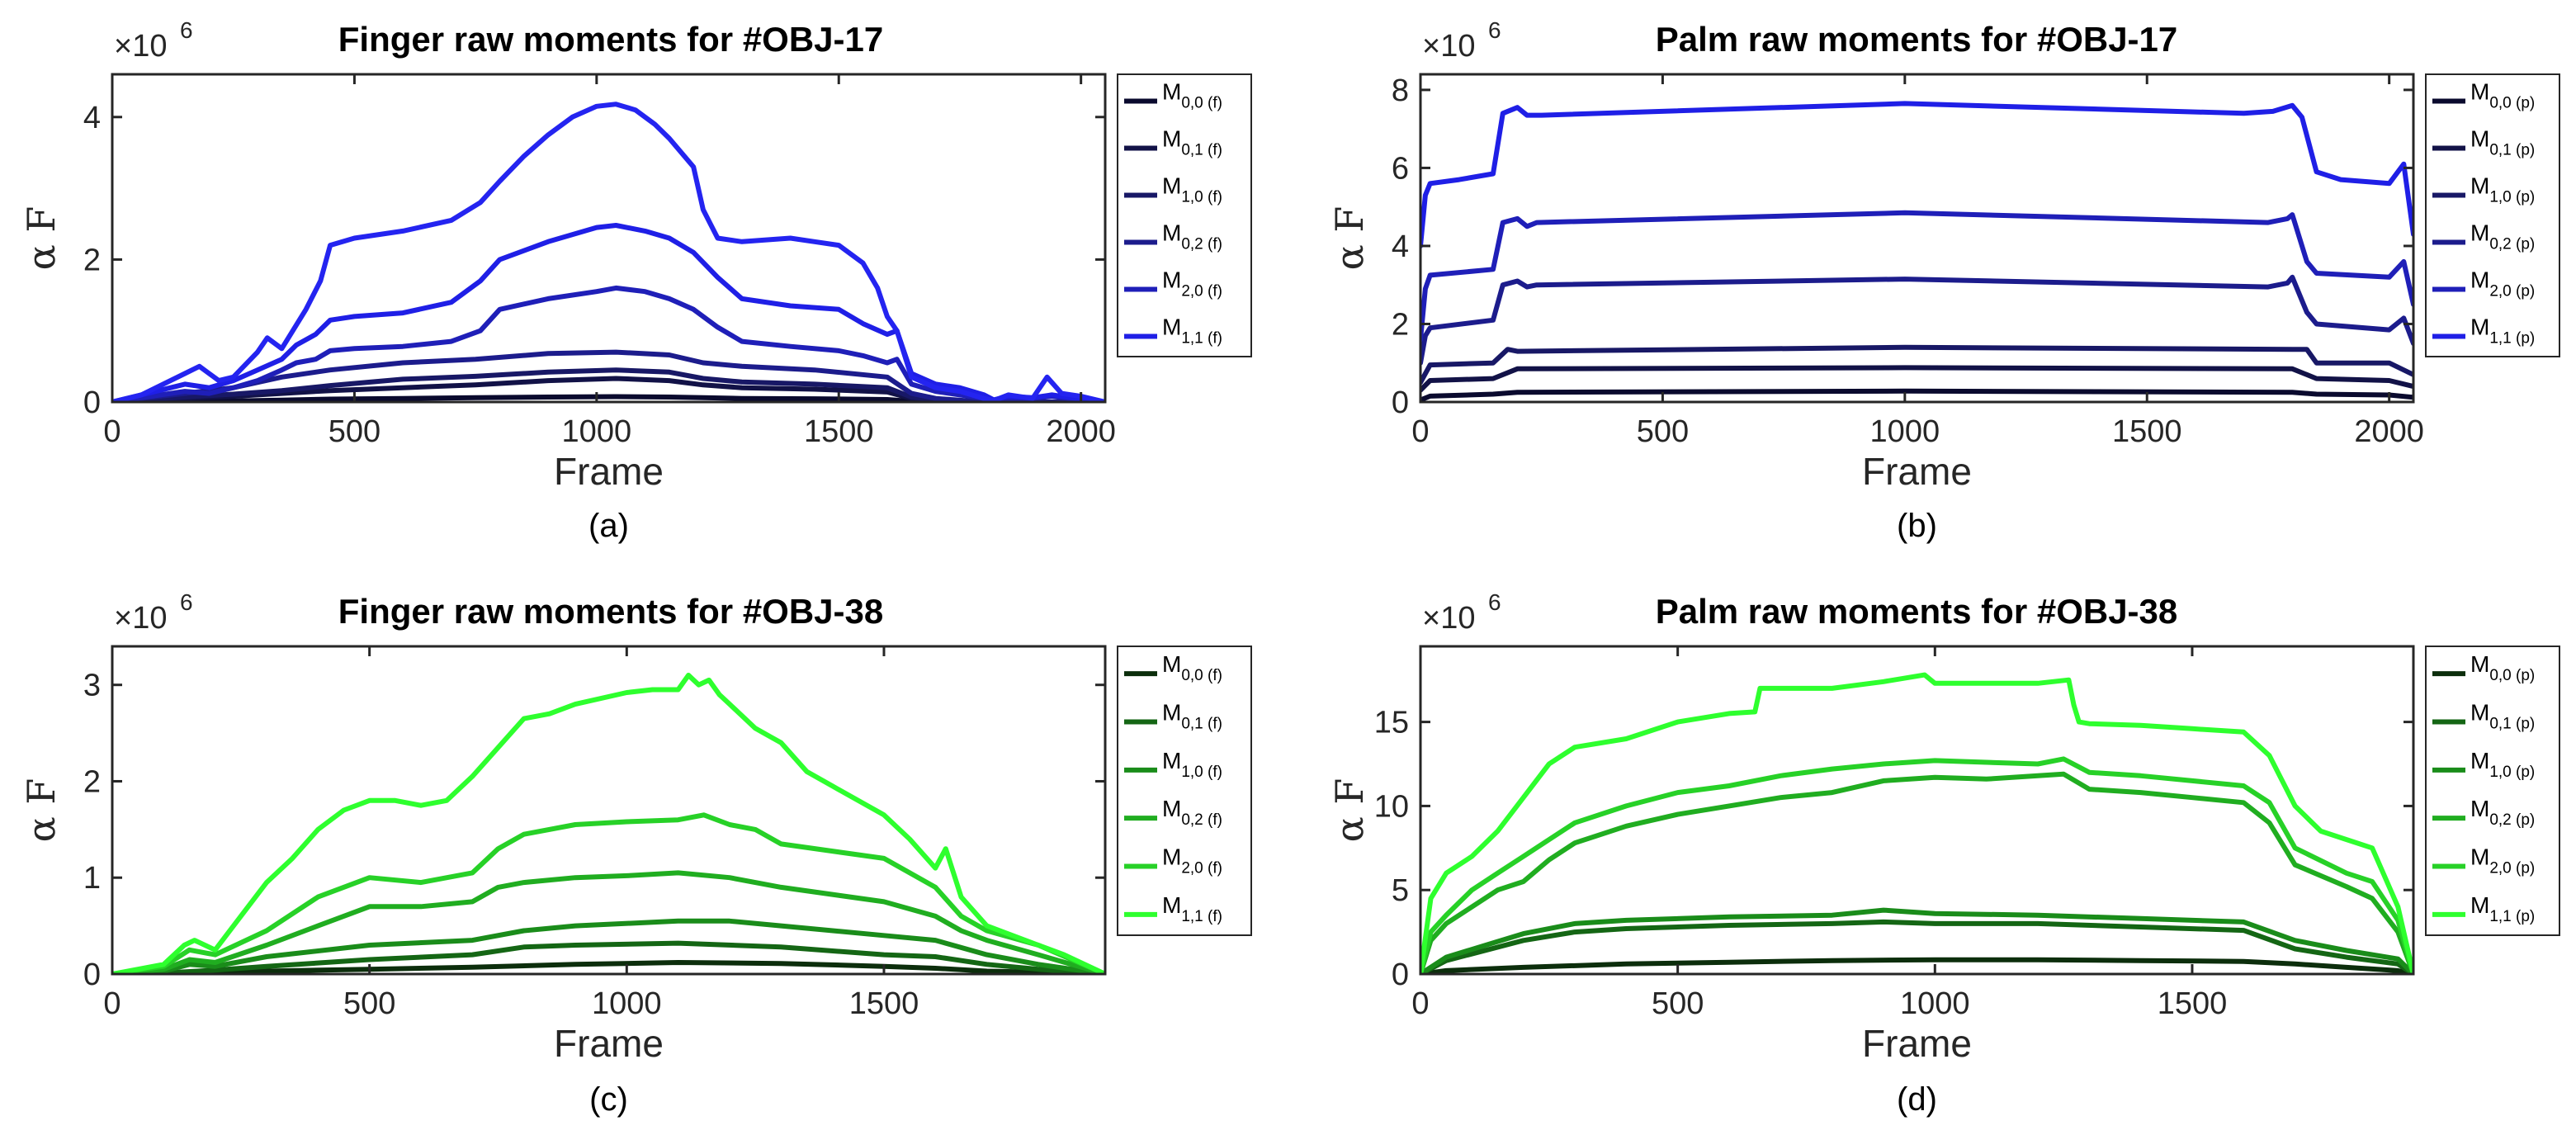 The height and width of the screenshot is (1135, 2576). I want to click on chart-title: Finger raw moments for #OBJ-38, so click(611, 611).